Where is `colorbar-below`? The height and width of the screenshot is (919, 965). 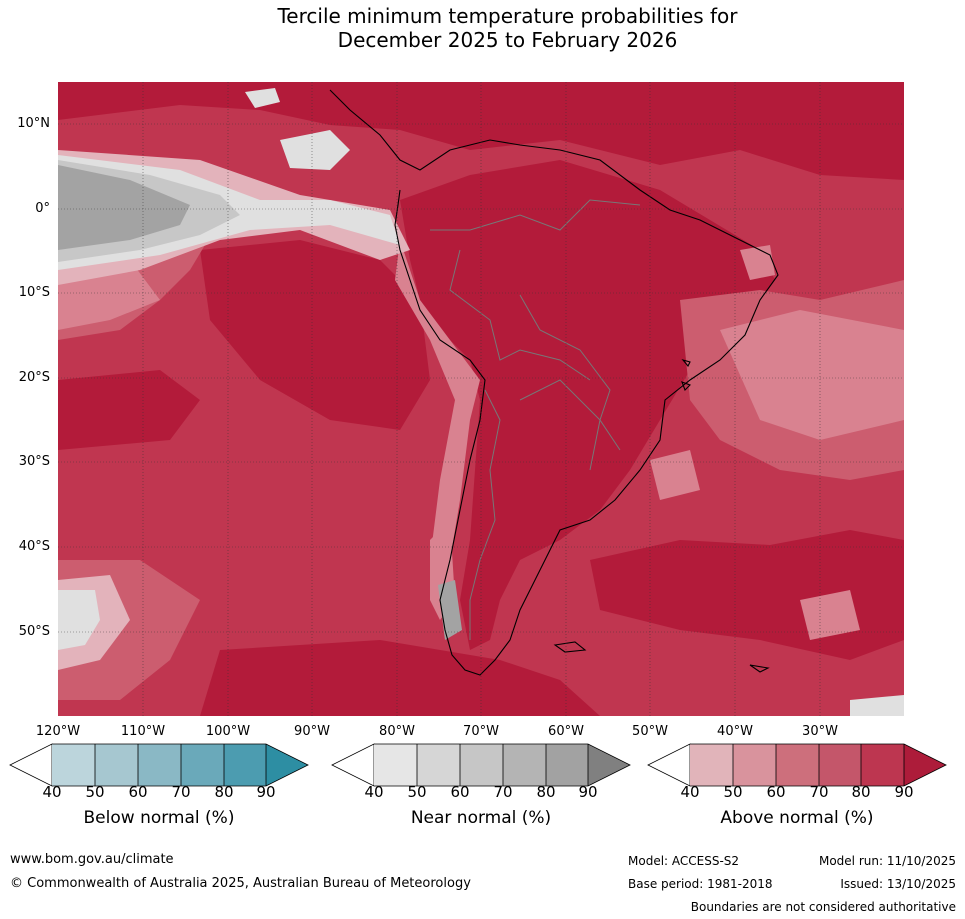 colorbar-below is located at coordinates (159, 765).